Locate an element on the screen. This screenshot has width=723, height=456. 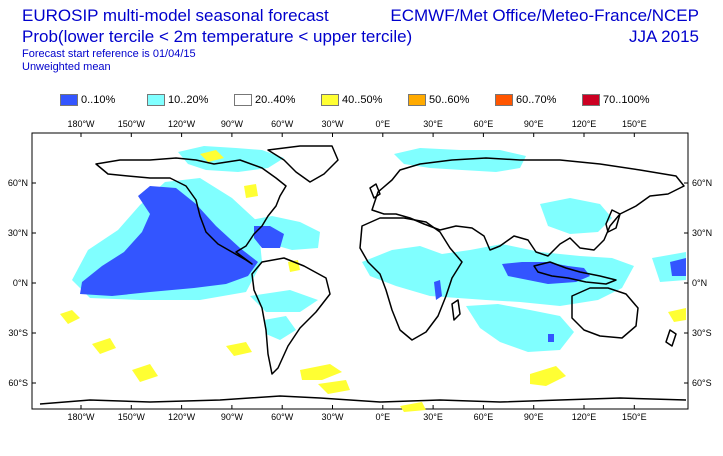
coast-madagascar is located at coordinates (456, 310).